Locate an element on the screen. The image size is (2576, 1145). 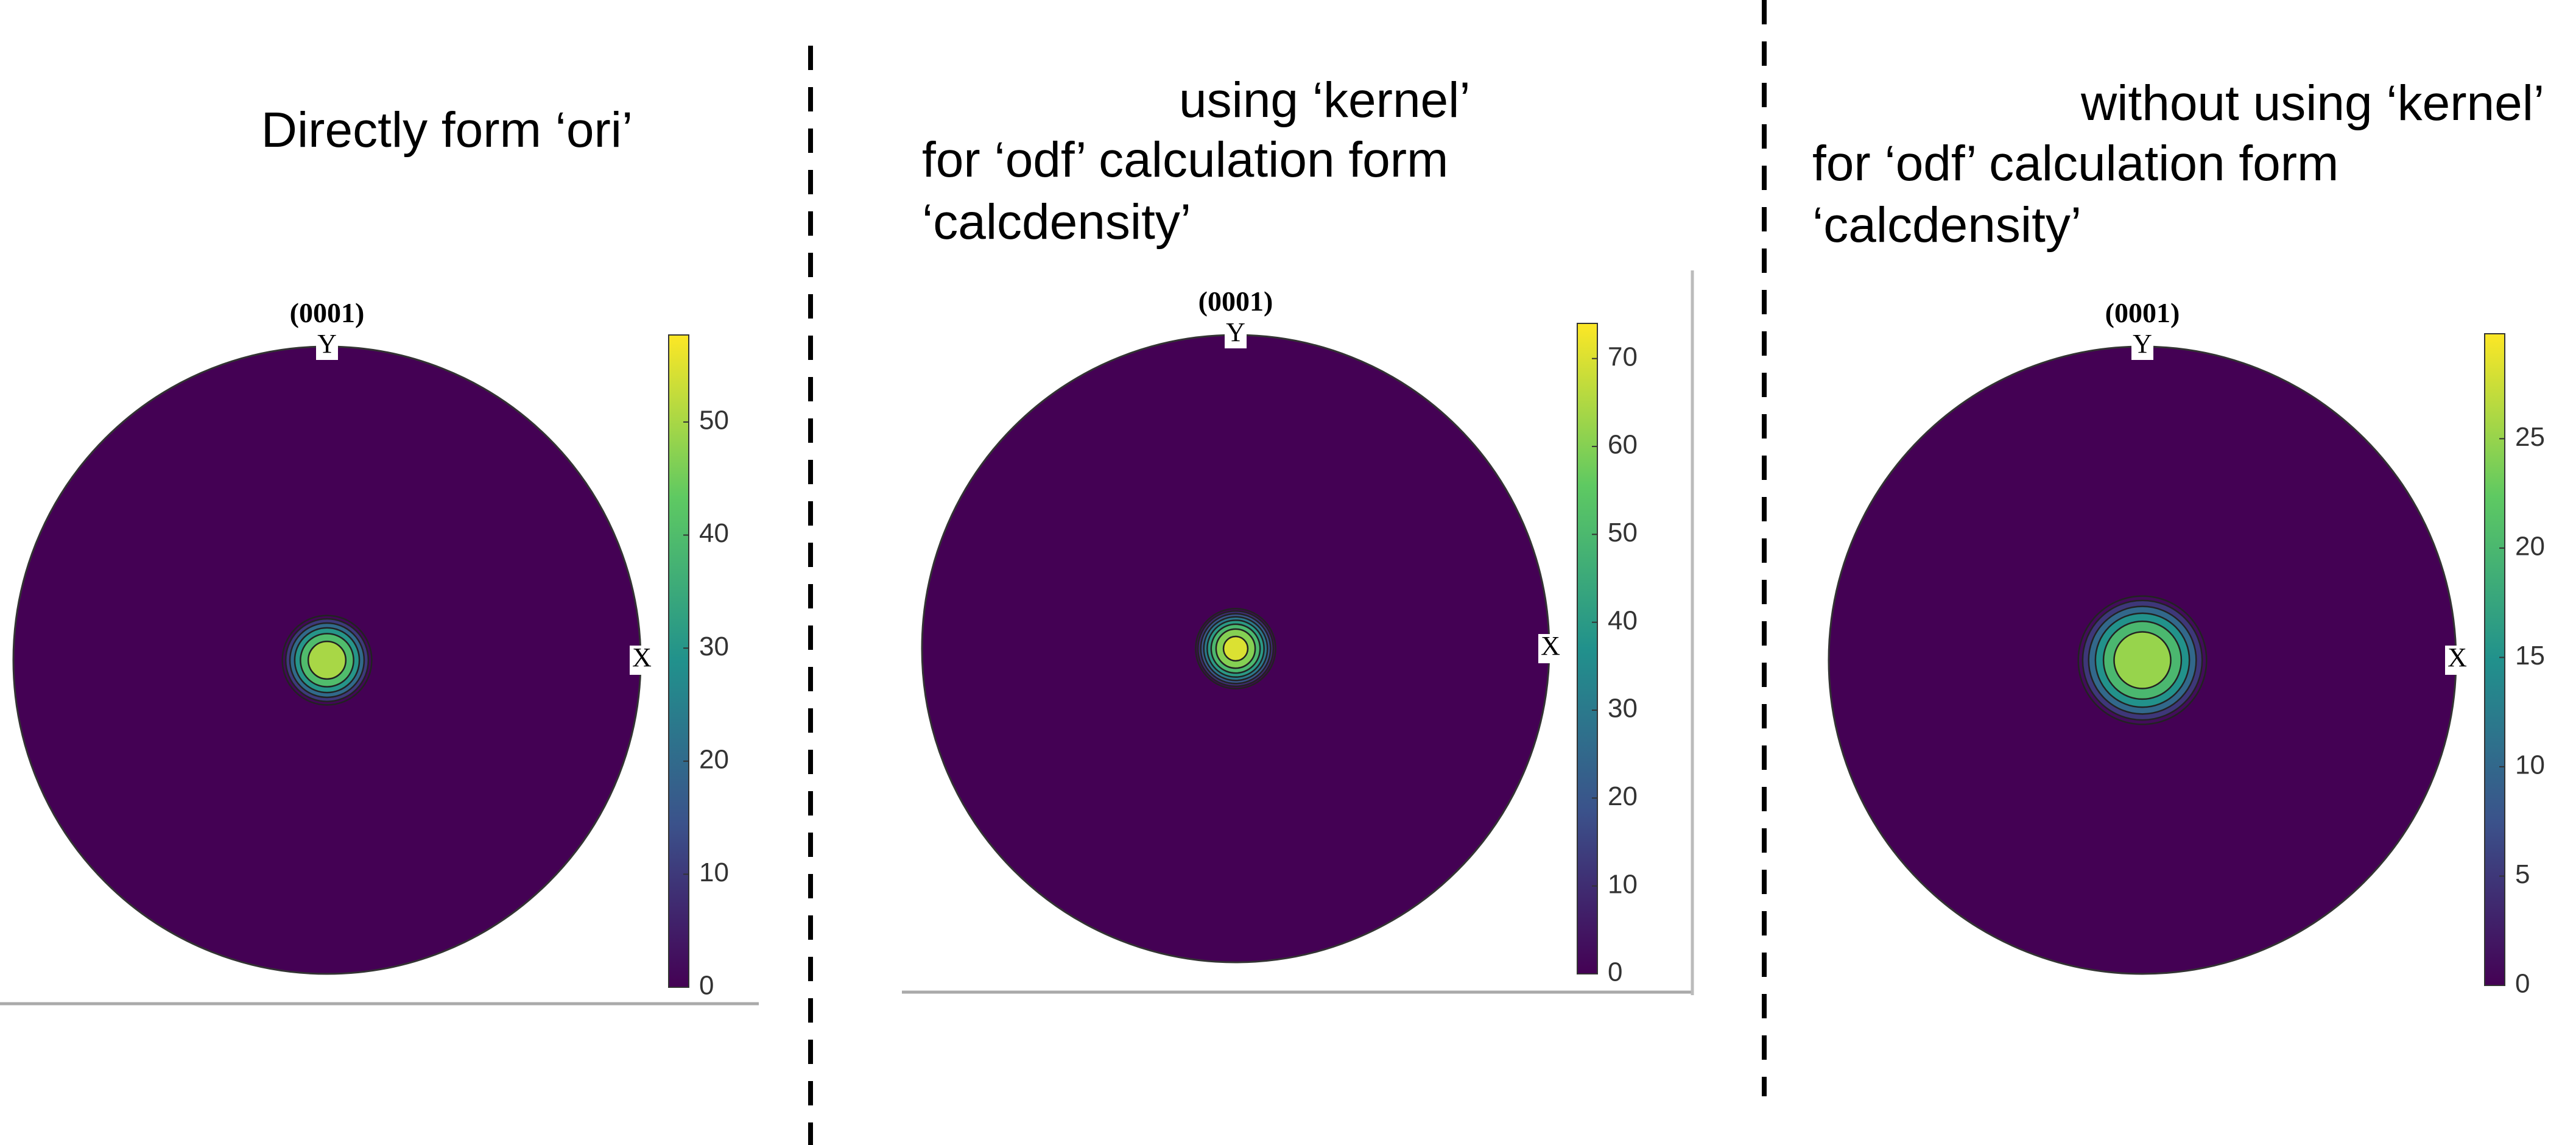
chart-title: Directly form ‘ori’ is located at coordinates (447, 130).